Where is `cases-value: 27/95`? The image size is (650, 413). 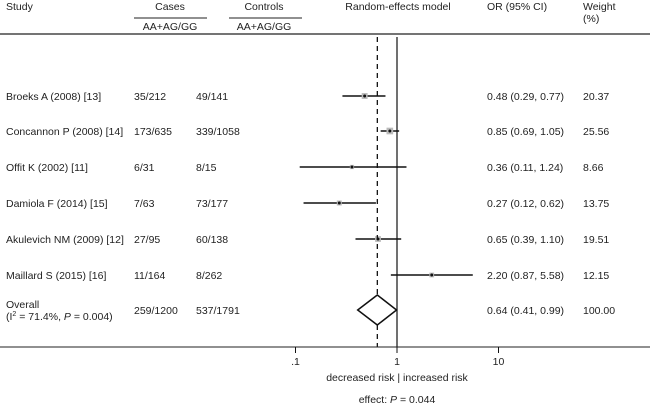
cases-value: 27/95 is located at coordinates (147, 240).